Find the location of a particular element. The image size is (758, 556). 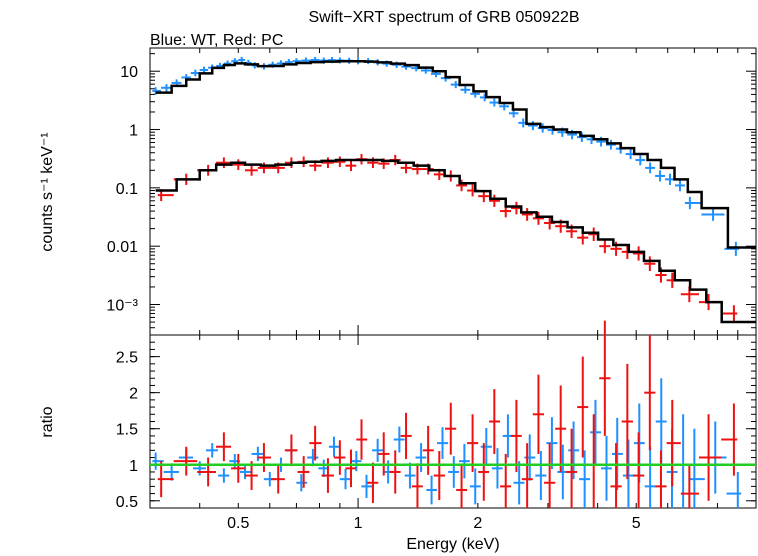

x-axis-label: Energy (keV) is located at coordinates (452, 544).